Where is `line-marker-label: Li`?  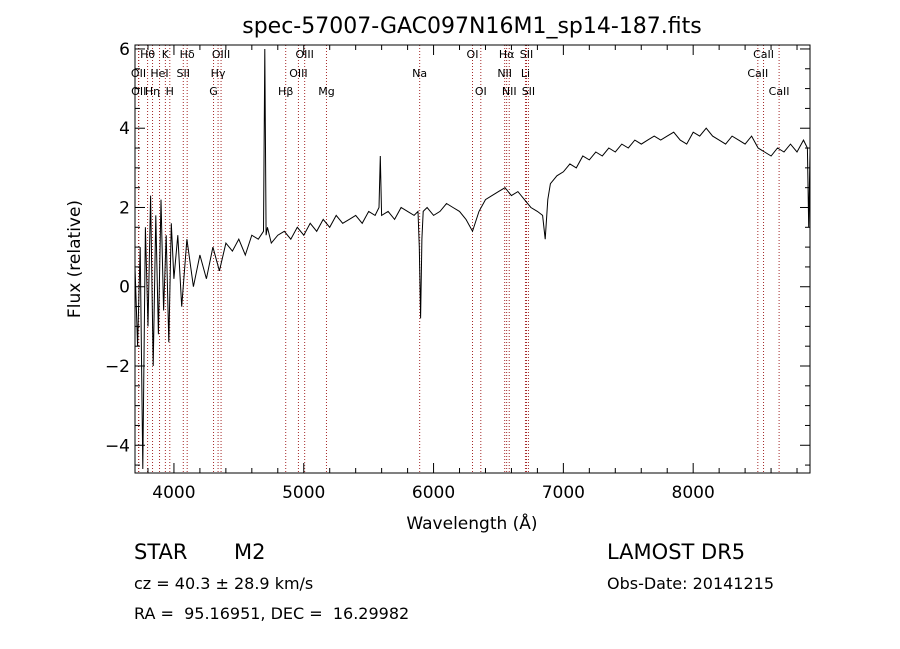
line-marker-label: Li is located at coordinates (525, 73).